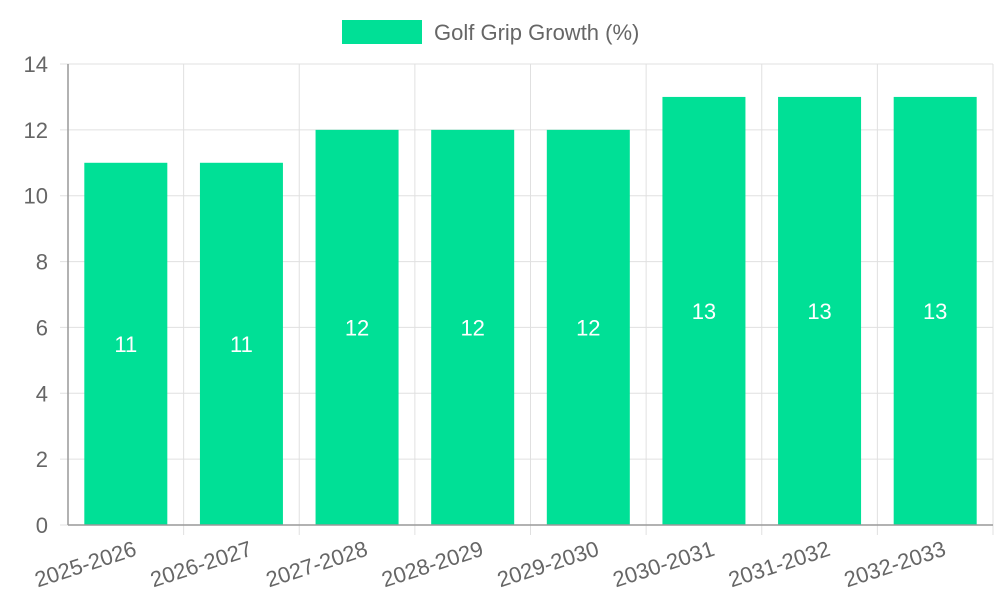 Image resolution: width=1000 pixels, height=605 pixels. I want to click on legend: Golf Grip Growth (%), so click(490, 32).